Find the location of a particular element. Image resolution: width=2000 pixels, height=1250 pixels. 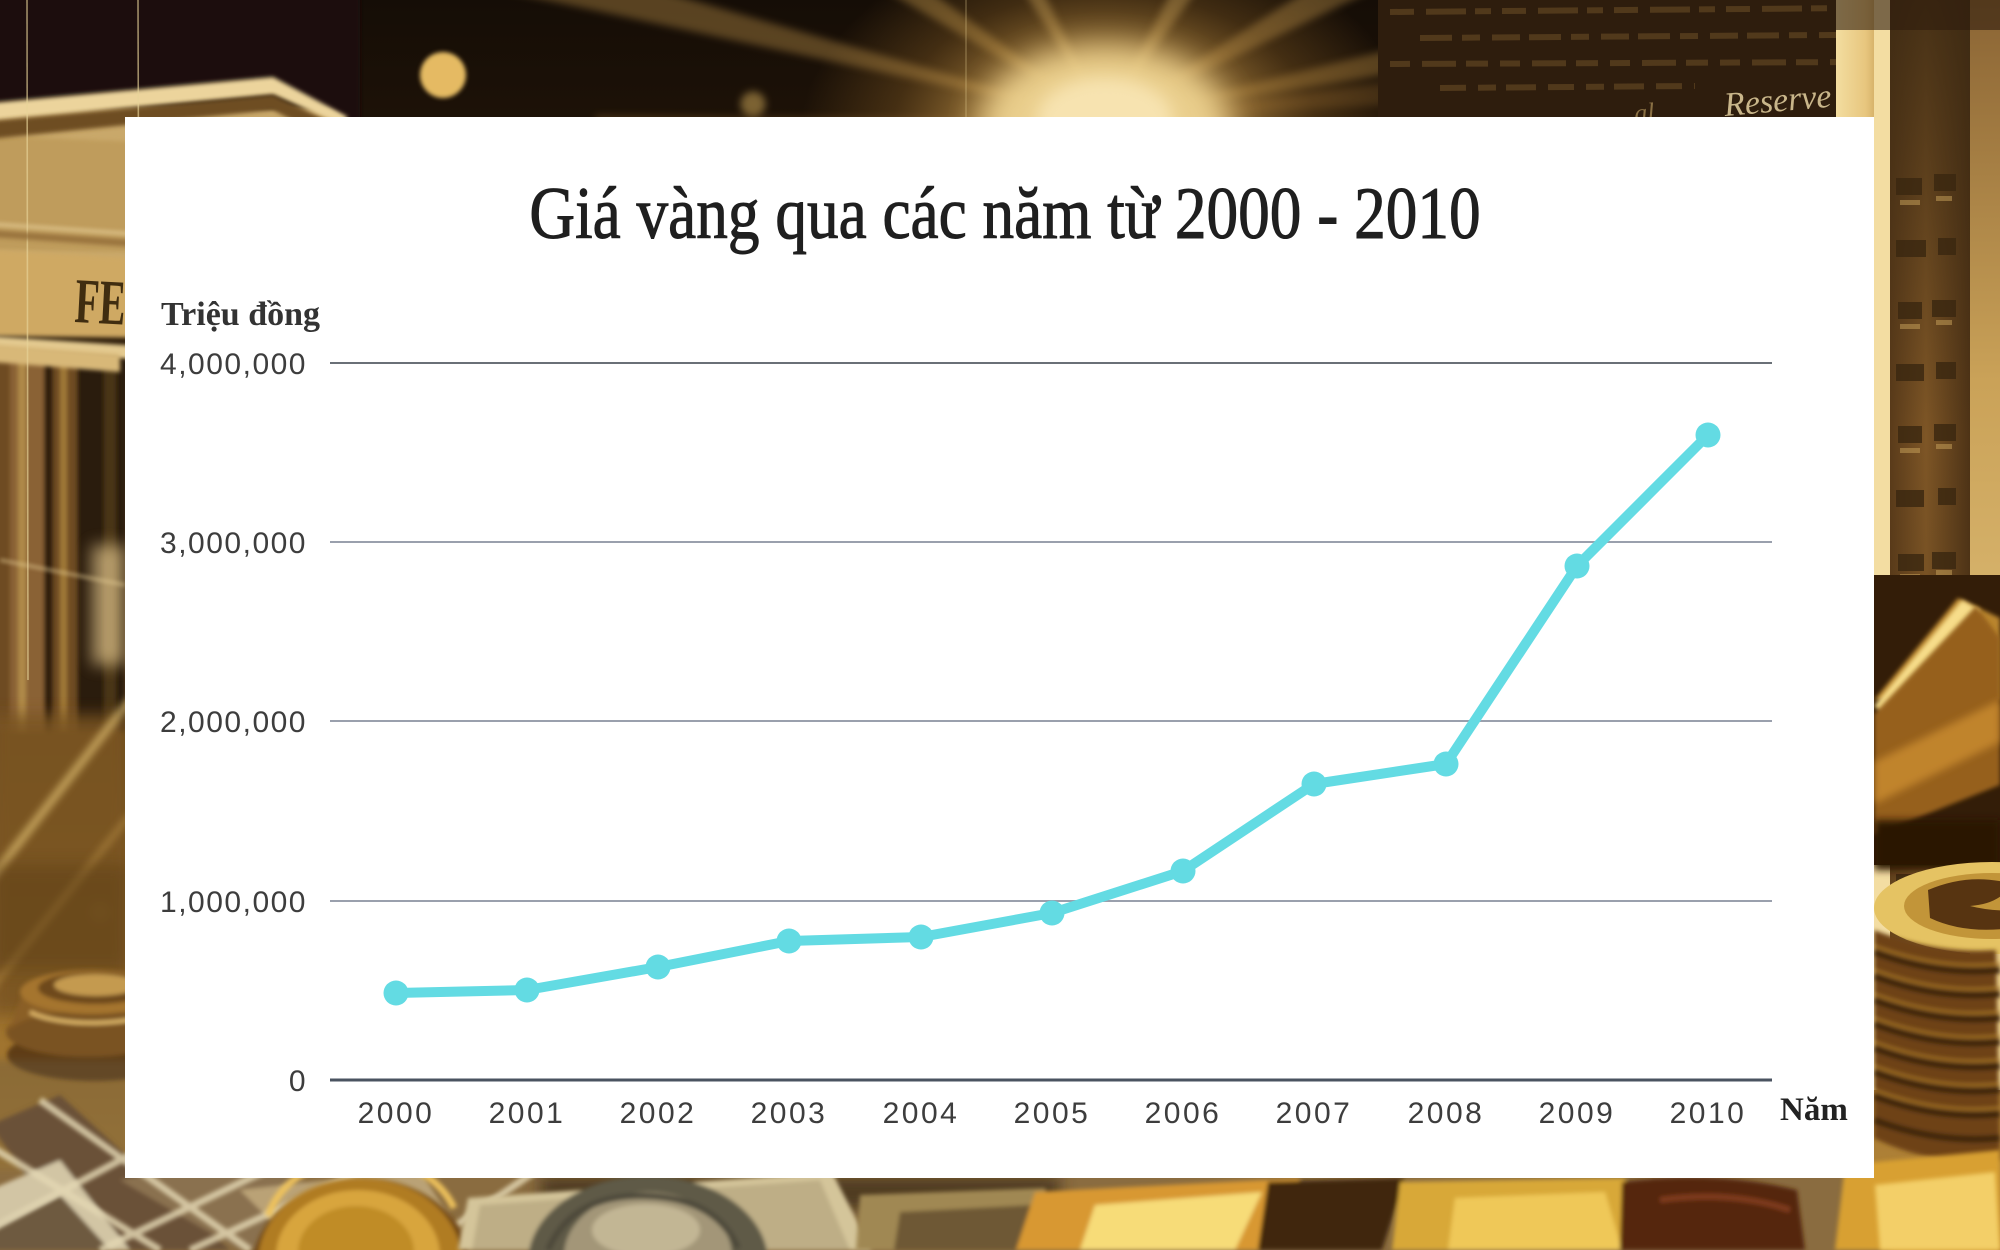

svg-text:Giá vàng qua các năm từ 2000 -: Giá vàng qua các năm từ 2000 - 2010 is located at coordinates (1004, 213).